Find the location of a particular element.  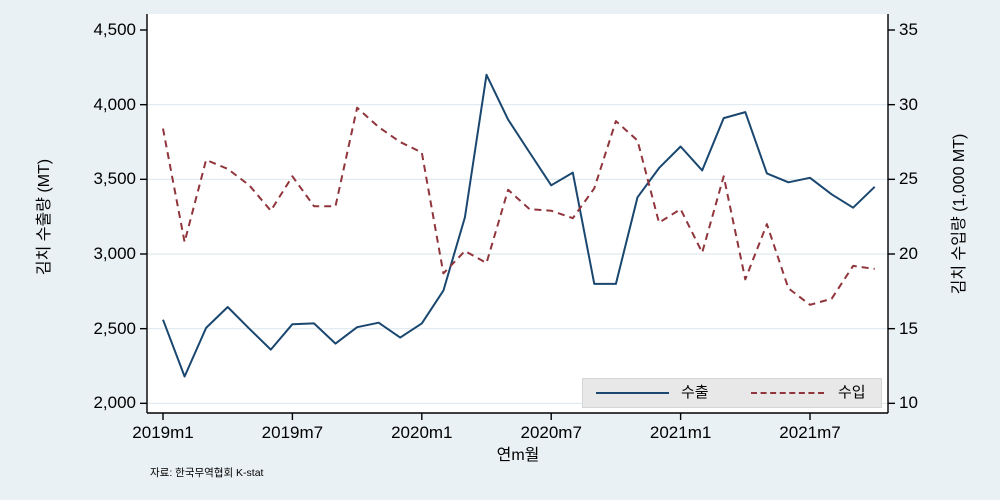

x-tick-label: 2019m7 is located at coordinates (292, 432).